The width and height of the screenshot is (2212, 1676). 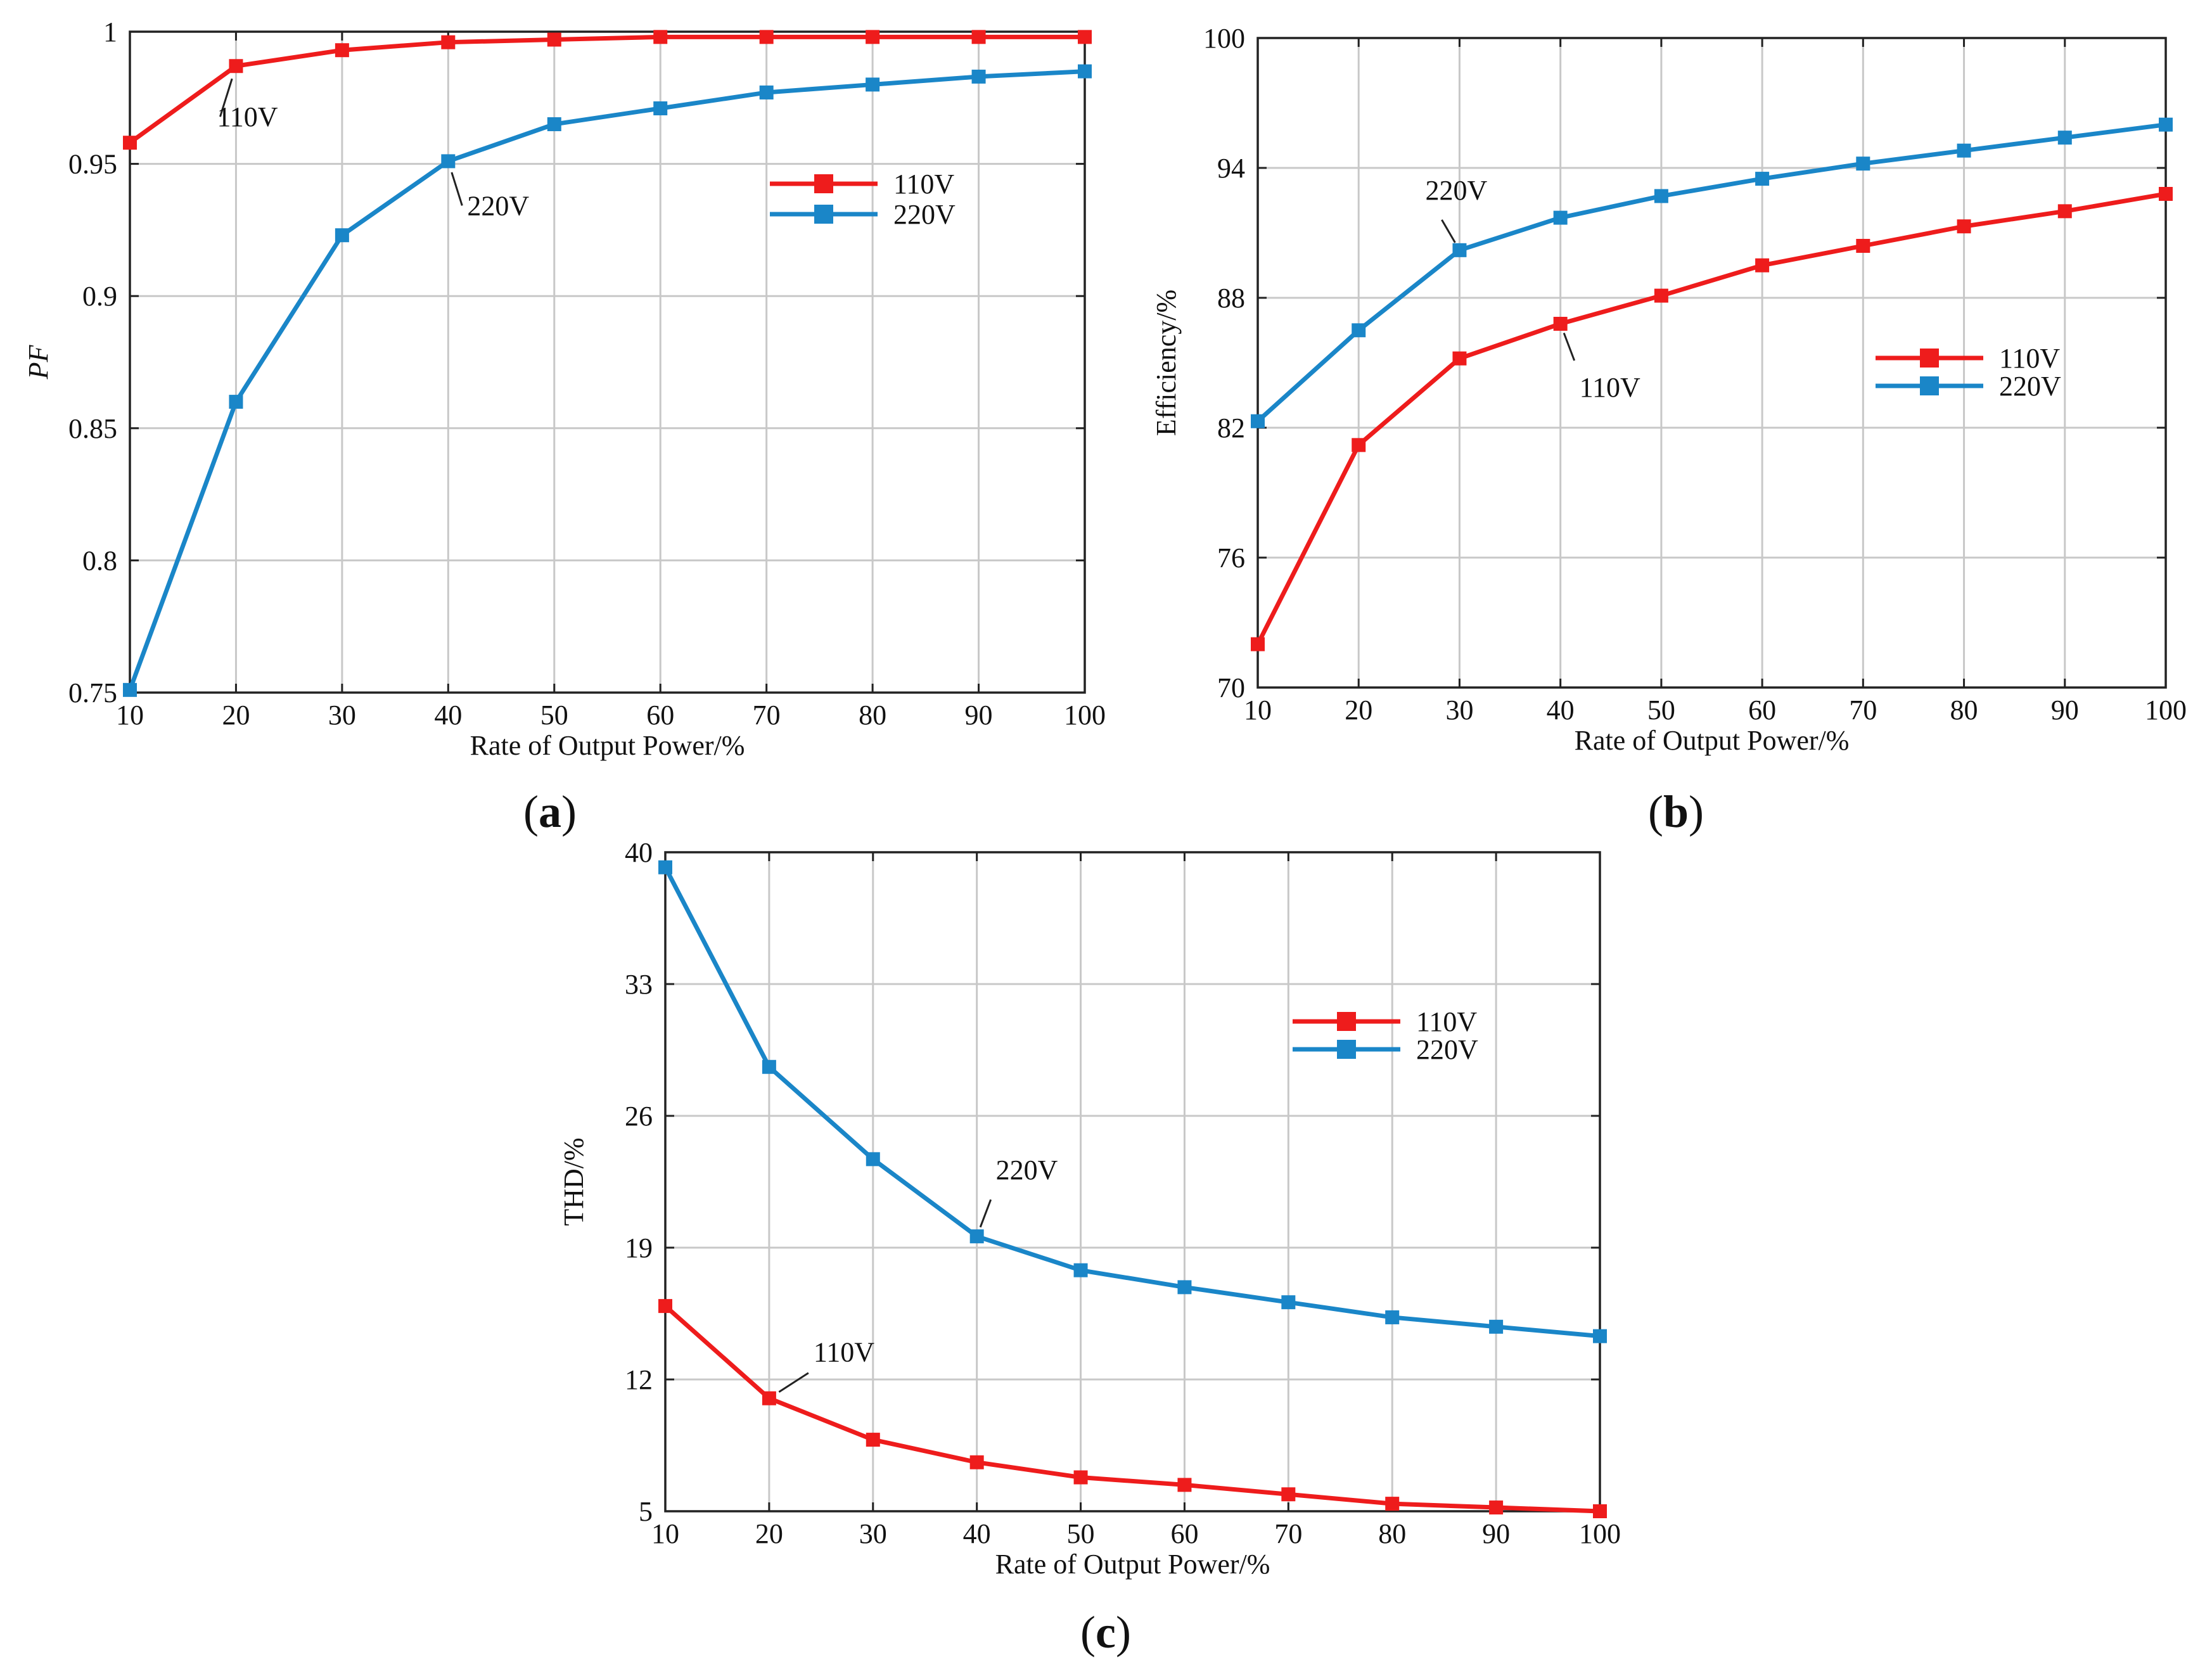 What do you see at coordinates (639, 1379) in the screenshot?
I see `y-tick-label: 12` at bounding box center [639, 1379].